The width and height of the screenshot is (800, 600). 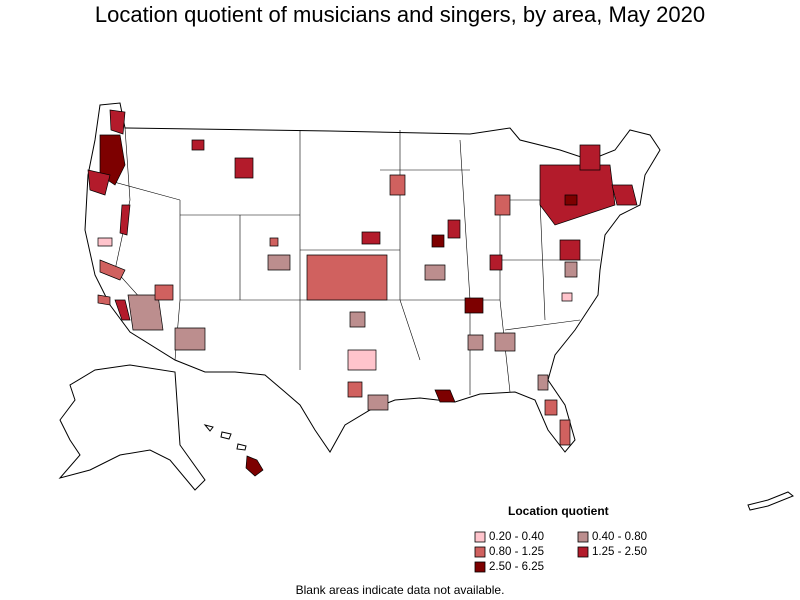 What do you see at coordinates (233, 450) in the screenshot?
I see `hawaii` at bounding box center [233, 450].